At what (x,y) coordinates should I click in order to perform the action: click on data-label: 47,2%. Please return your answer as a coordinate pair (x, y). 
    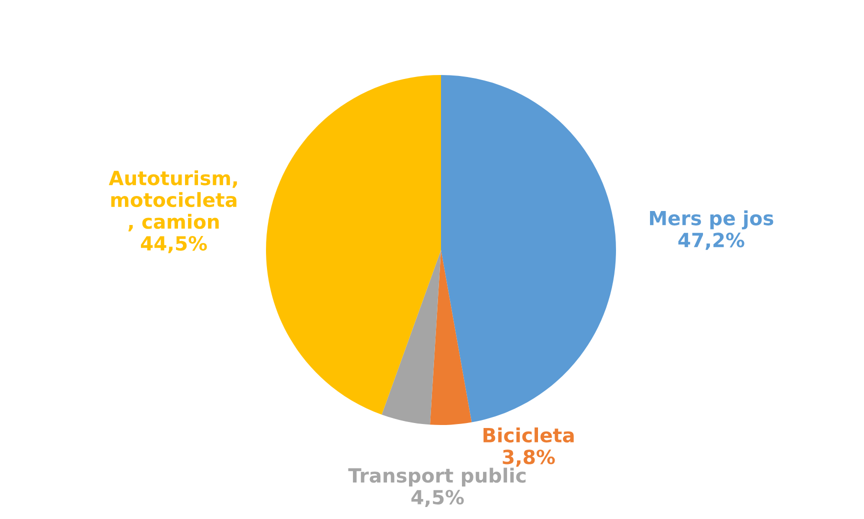
    Looking at the image, I should click on (711, 241).